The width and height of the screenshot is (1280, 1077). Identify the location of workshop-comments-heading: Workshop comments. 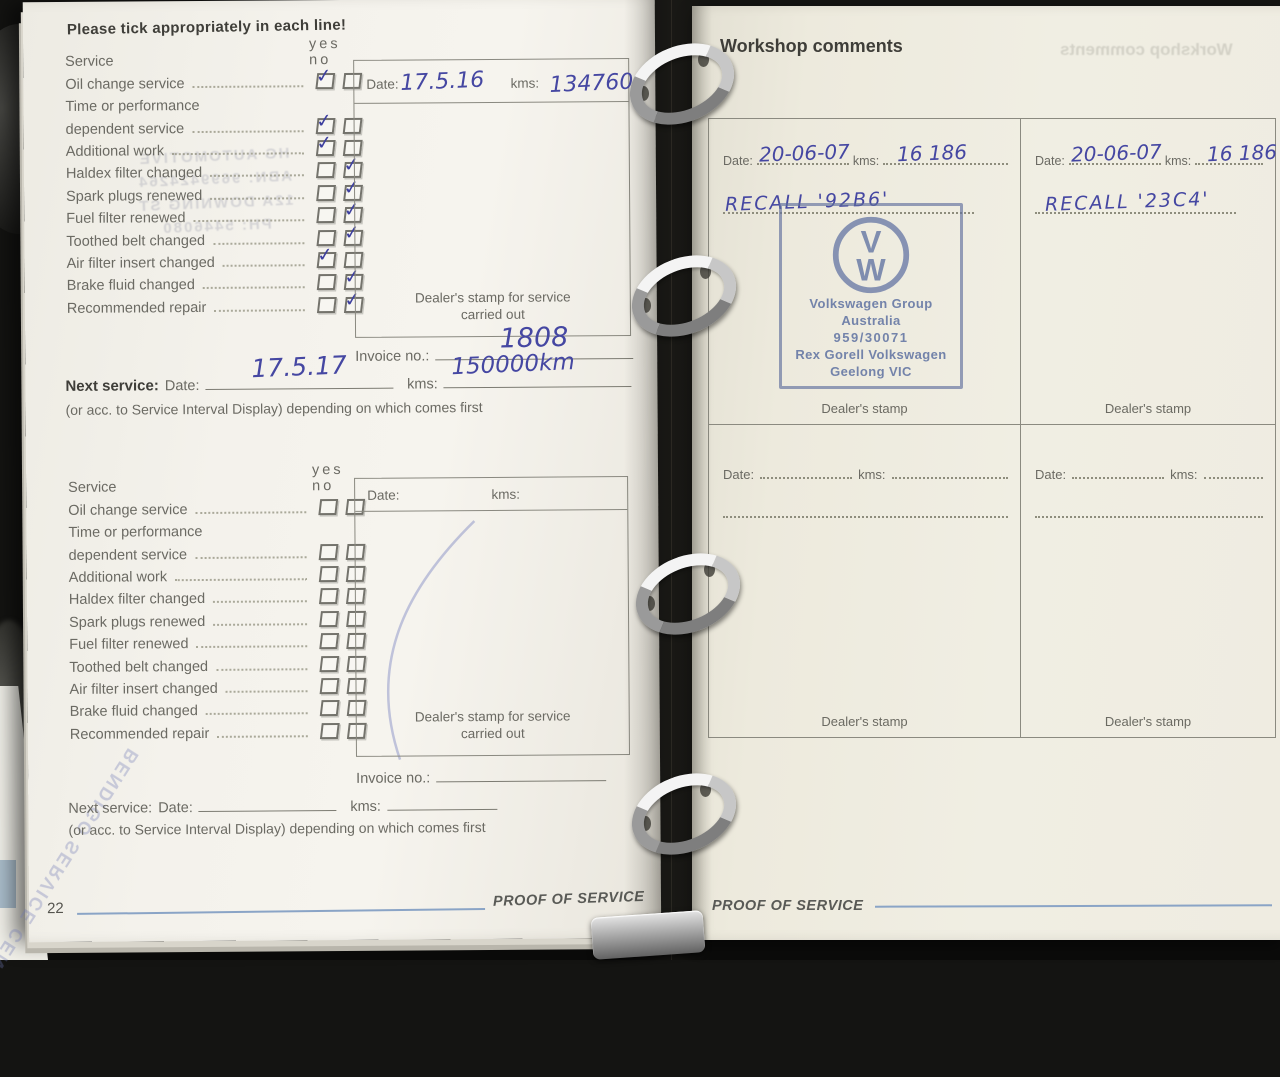
(811, 46).